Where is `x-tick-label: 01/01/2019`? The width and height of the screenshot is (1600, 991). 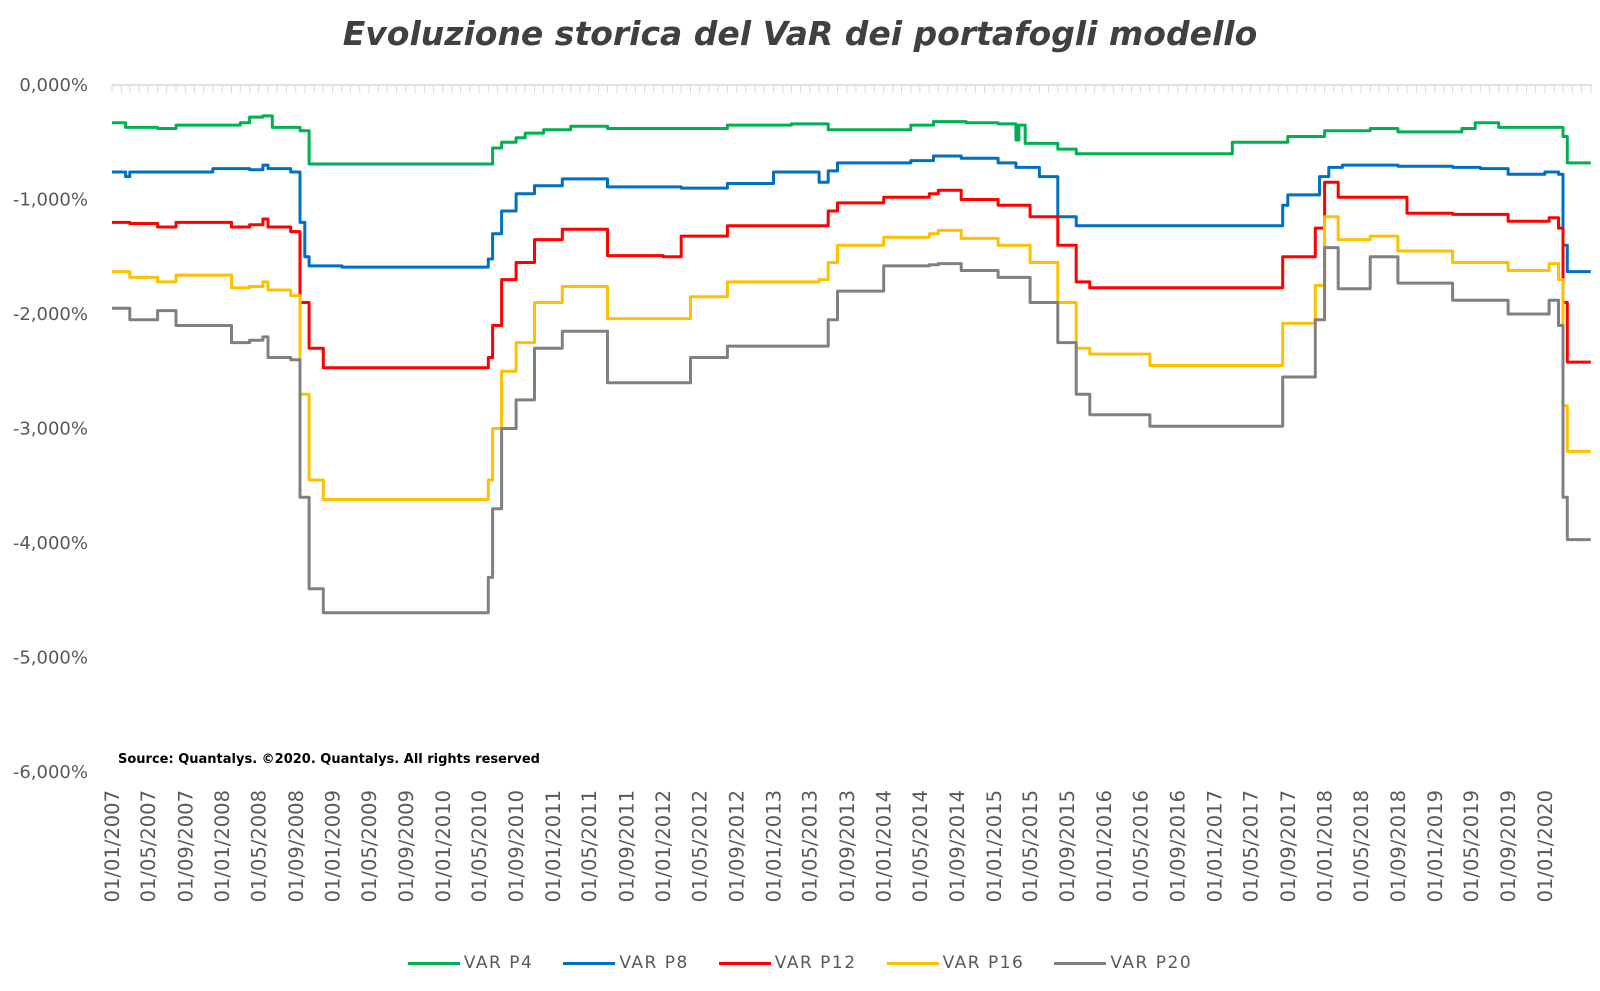 x-tick-label: 01/01/2019 is located at coordinates (1435, 846).